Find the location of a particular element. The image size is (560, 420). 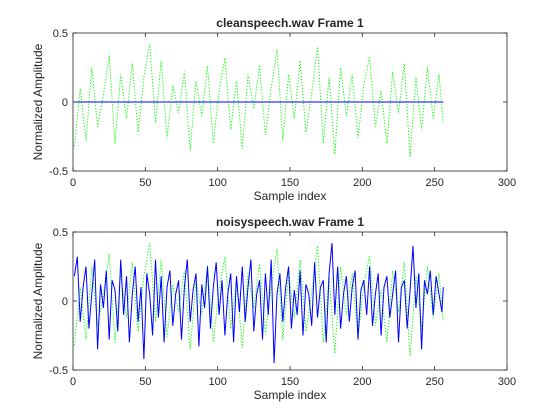

chart-title: noisyspeech.wav Frame 1 is located at coordinates (290, 222).